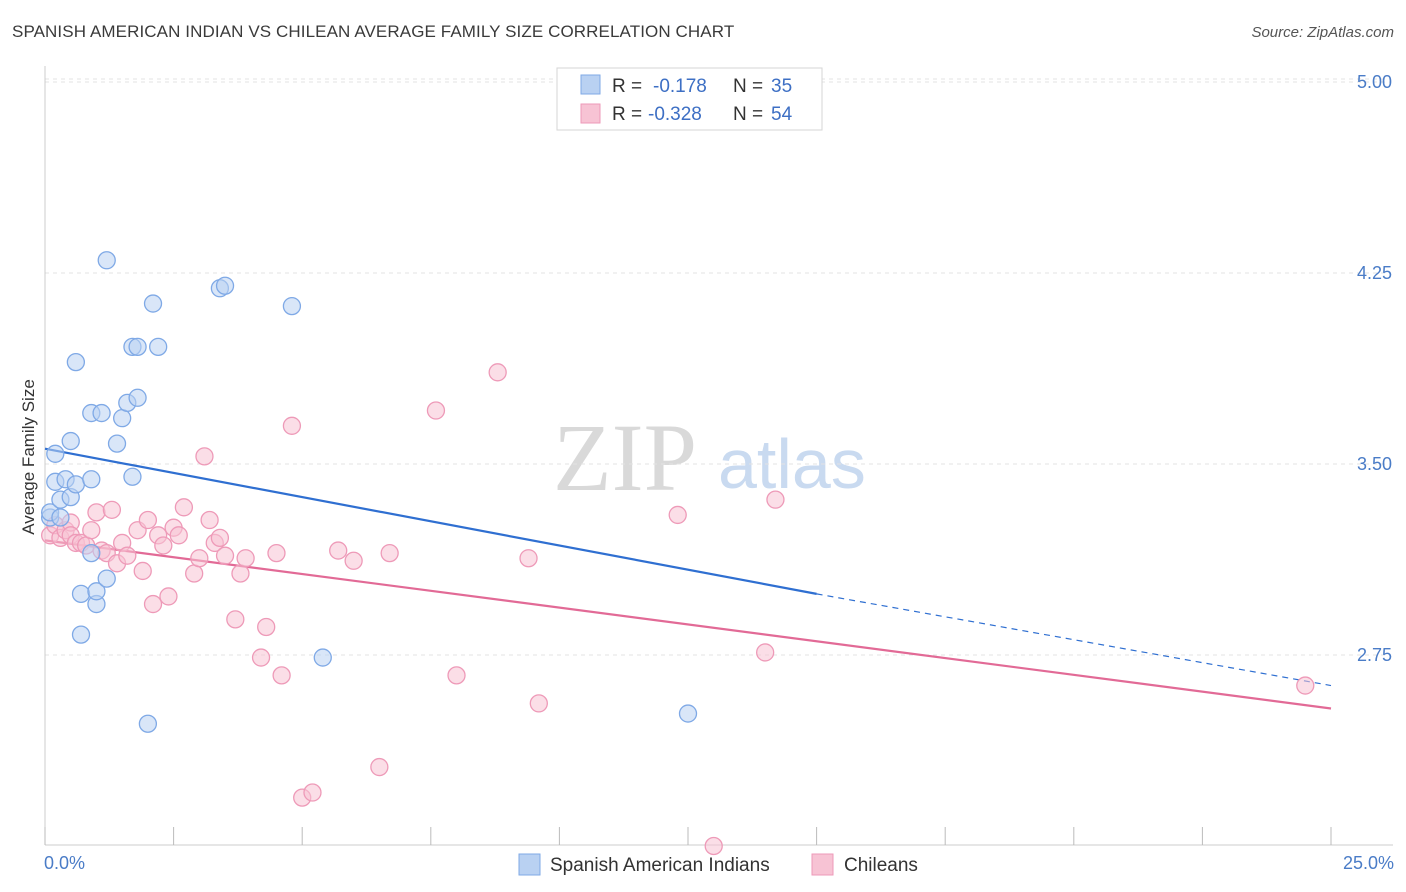 The image size is (1406, 892). What do you see at coordinates (782, 114) in the screenshot?
I see `legend-n-value-2: 54` at bounding box center [782, 114].